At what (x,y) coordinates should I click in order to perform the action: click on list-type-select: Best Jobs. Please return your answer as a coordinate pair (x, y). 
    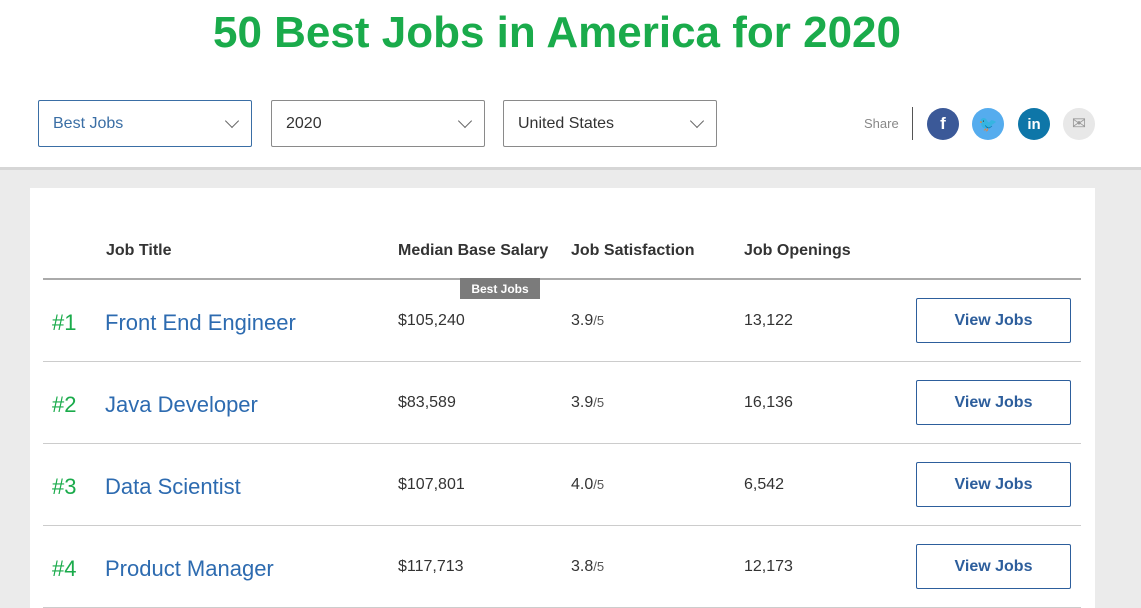
    Looking at the image, I should click on (145, 123).